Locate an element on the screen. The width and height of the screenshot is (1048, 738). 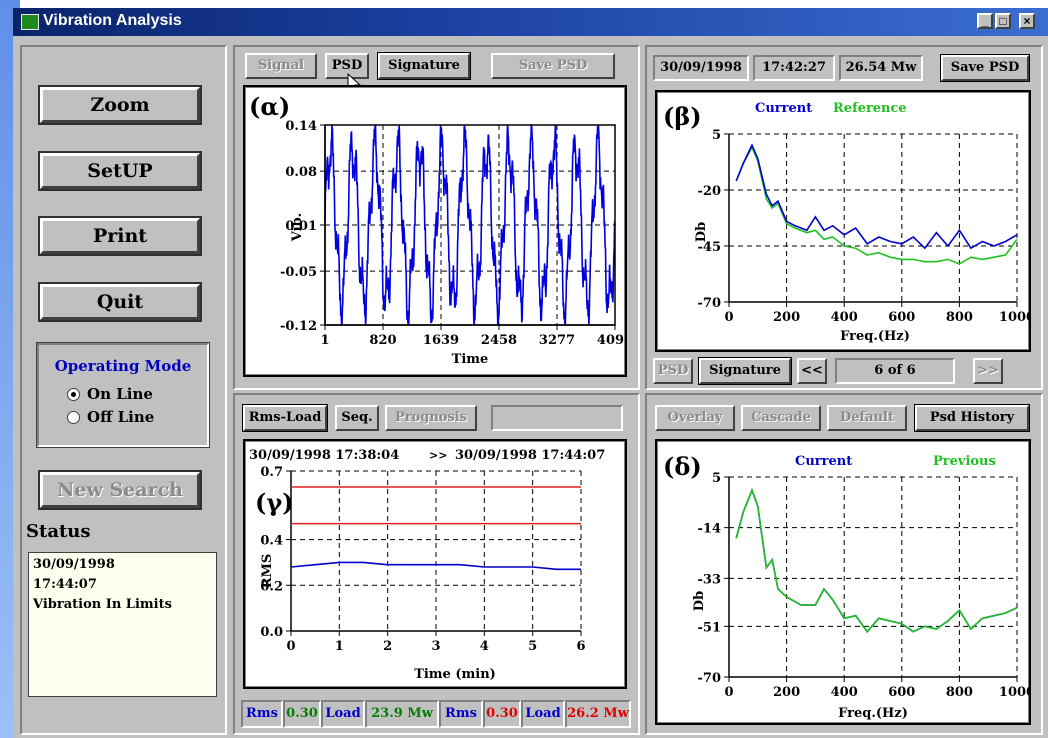
x-axis-label: Freq.(Hz) is located at coordinates (873, 713).